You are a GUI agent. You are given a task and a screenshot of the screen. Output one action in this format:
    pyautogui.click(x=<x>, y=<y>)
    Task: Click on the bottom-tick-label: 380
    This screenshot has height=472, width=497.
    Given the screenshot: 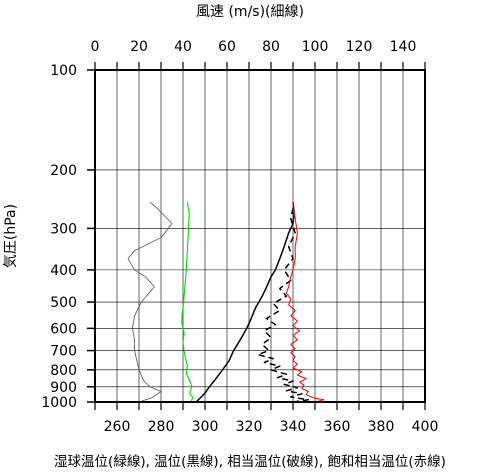 What is the action you would take?
    pyautogui.click(x=381, y=427)
    